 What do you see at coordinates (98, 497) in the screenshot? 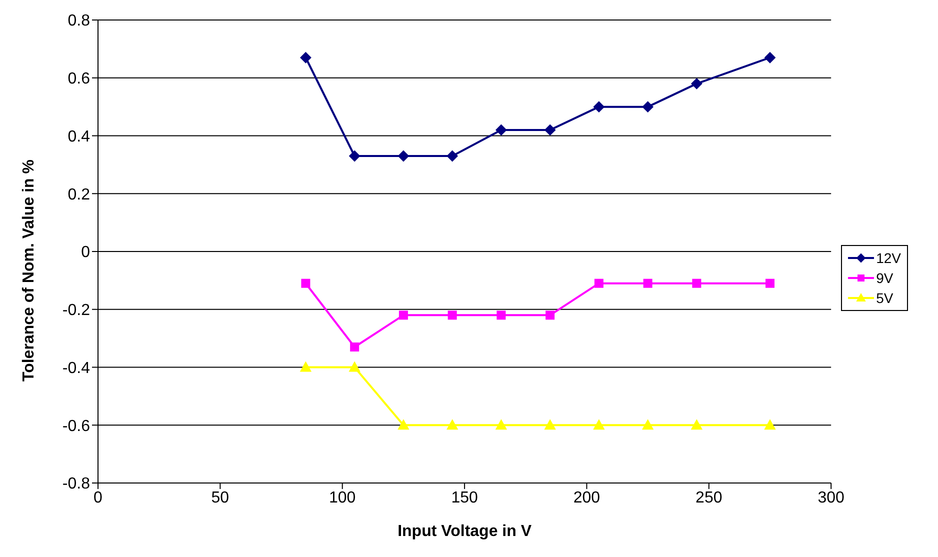
I see `x-tick-label: 0` at bounding box center [98, 497].